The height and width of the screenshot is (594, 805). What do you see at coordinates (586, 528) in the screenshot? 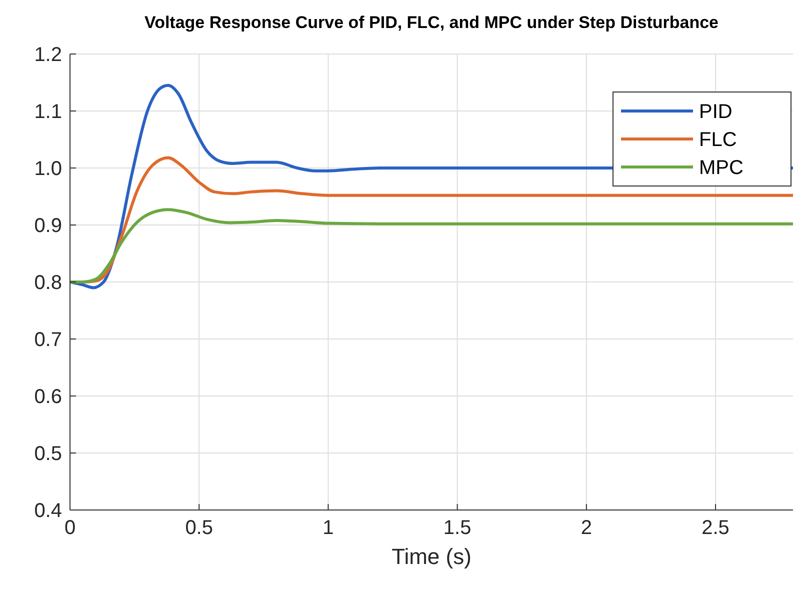
I see `x-tick-label: 2` at bounding box center [586, 528].